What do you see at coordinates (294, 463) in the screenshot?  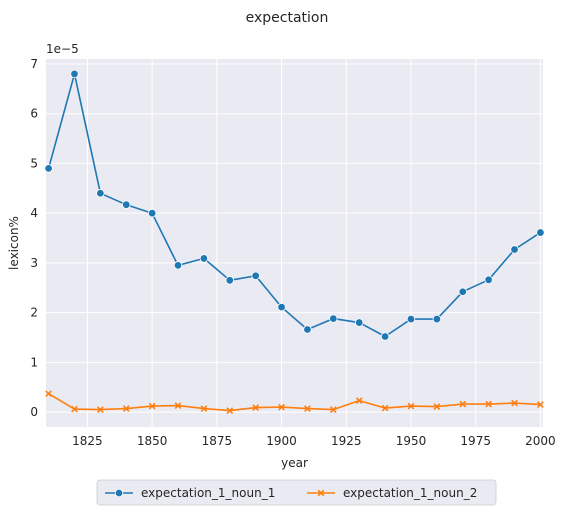 I see `x-axis-label: year` at bounding box center [294, 463].